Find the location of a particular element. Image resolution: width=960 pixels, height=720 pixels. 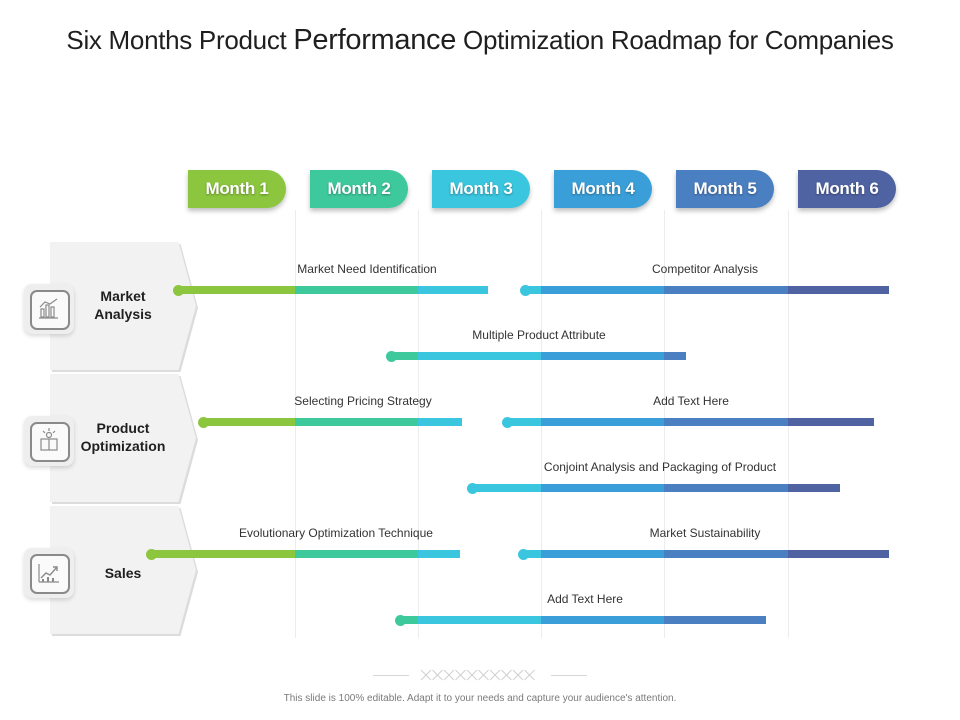

task-label: Evolutionary Optimization Technique is located at coordinates (336, 533).